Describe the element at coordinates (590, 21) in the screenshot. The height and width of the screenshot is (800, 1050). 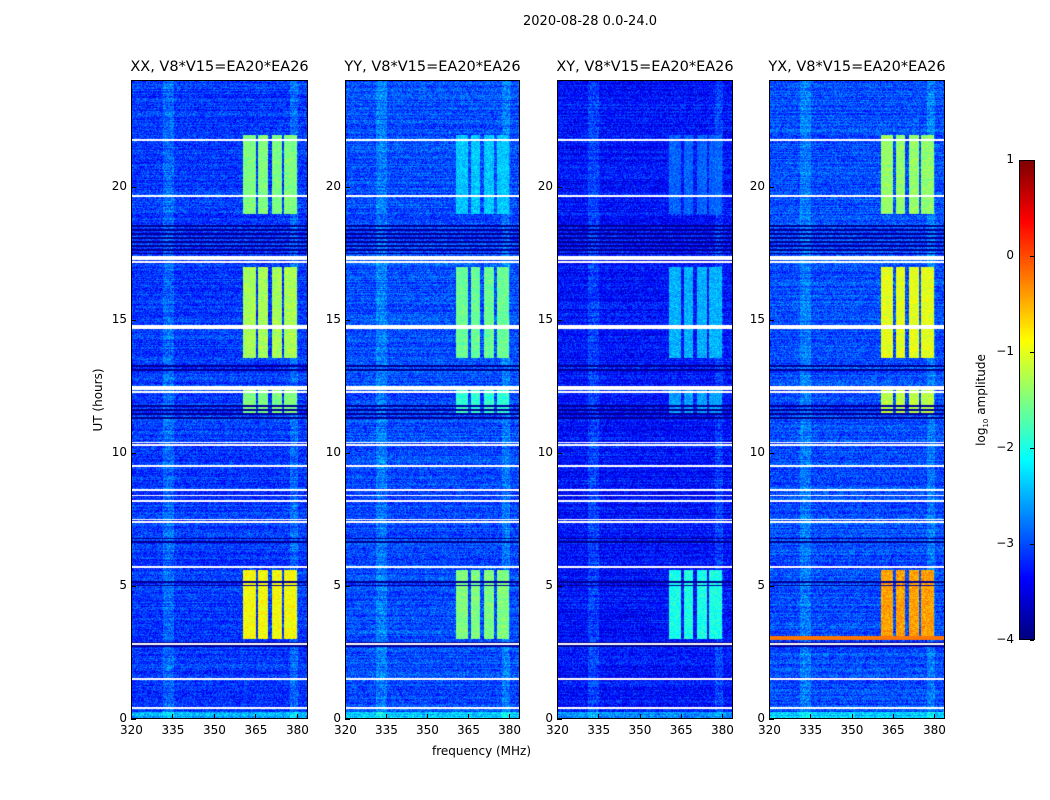
I see `figure-title: 2020-08-28 0.0-24.0` at that location.